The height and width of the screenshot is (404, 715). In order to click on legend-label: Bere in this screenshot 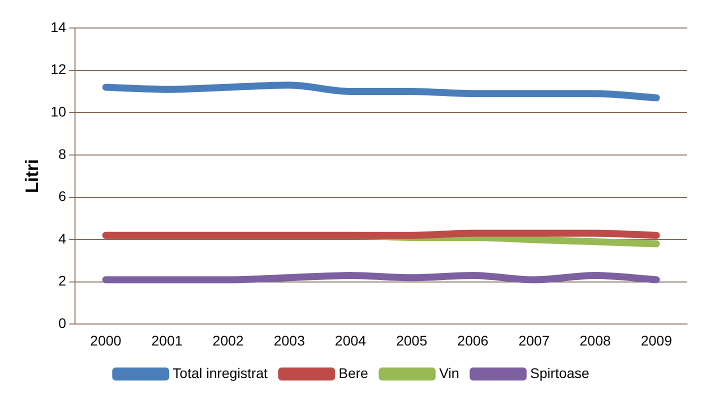, I will do `click(353, 372)`.